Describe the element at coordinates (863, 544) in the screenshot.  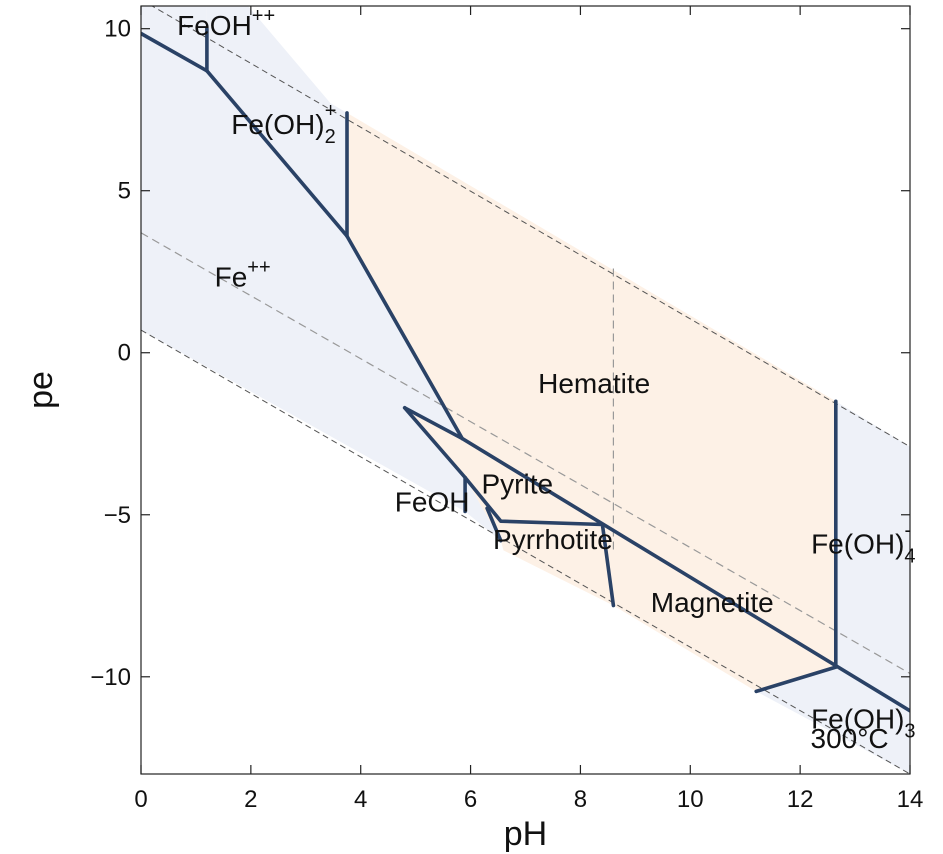
I see `region-label: Fe(OH)4-` at that location.